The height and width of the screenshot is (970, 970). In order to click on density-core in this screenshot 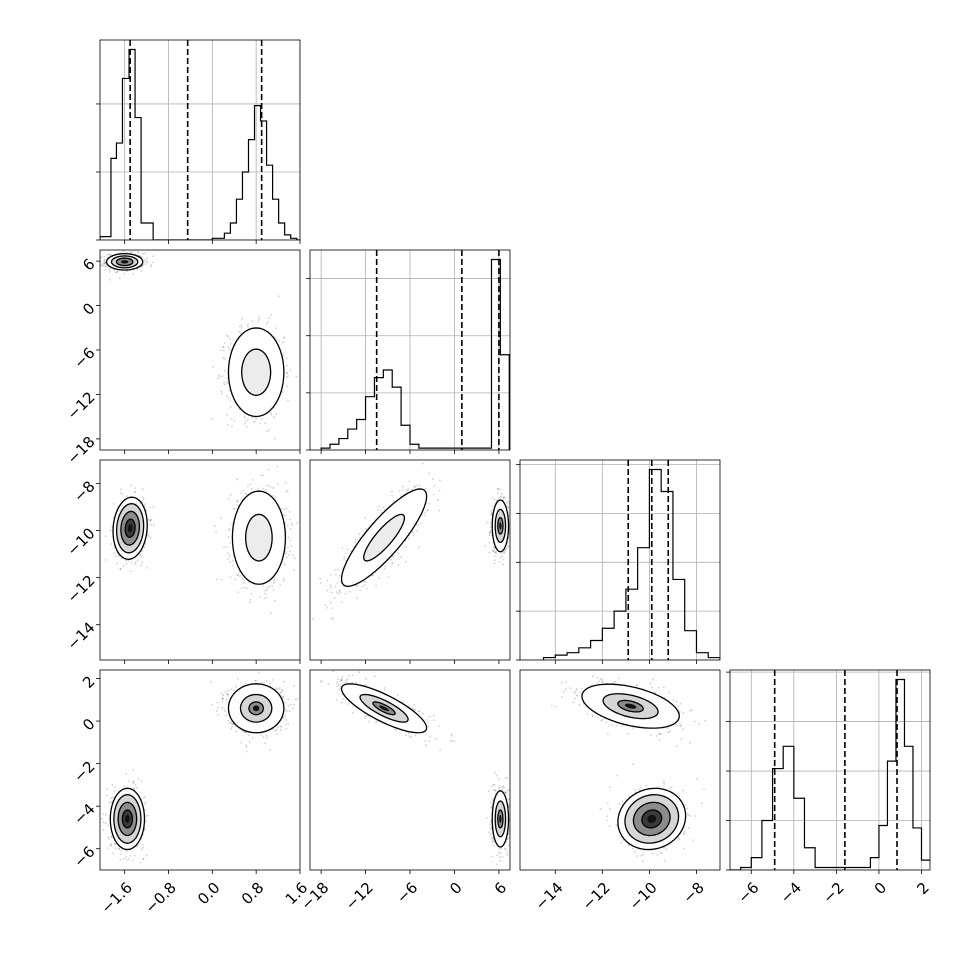, I will do `click(127, 818)`.